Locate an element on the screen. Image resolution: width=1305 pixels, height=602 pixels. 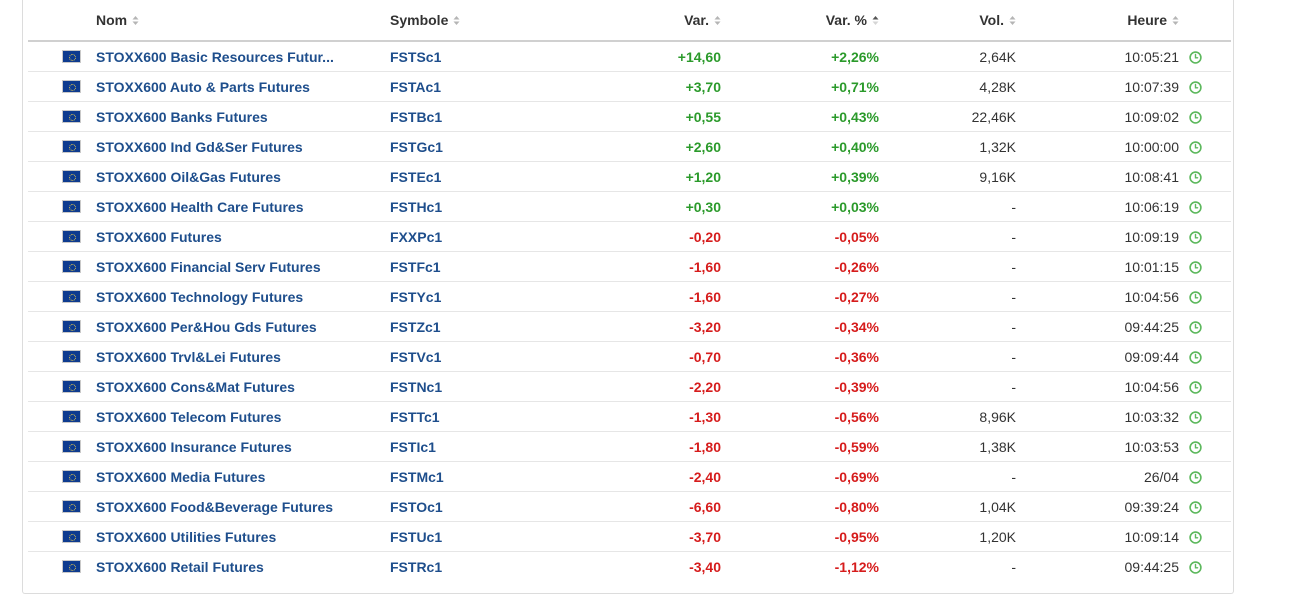
instrument-name-link: STOXX600 Media Futures is located at coordinates (181, 476).